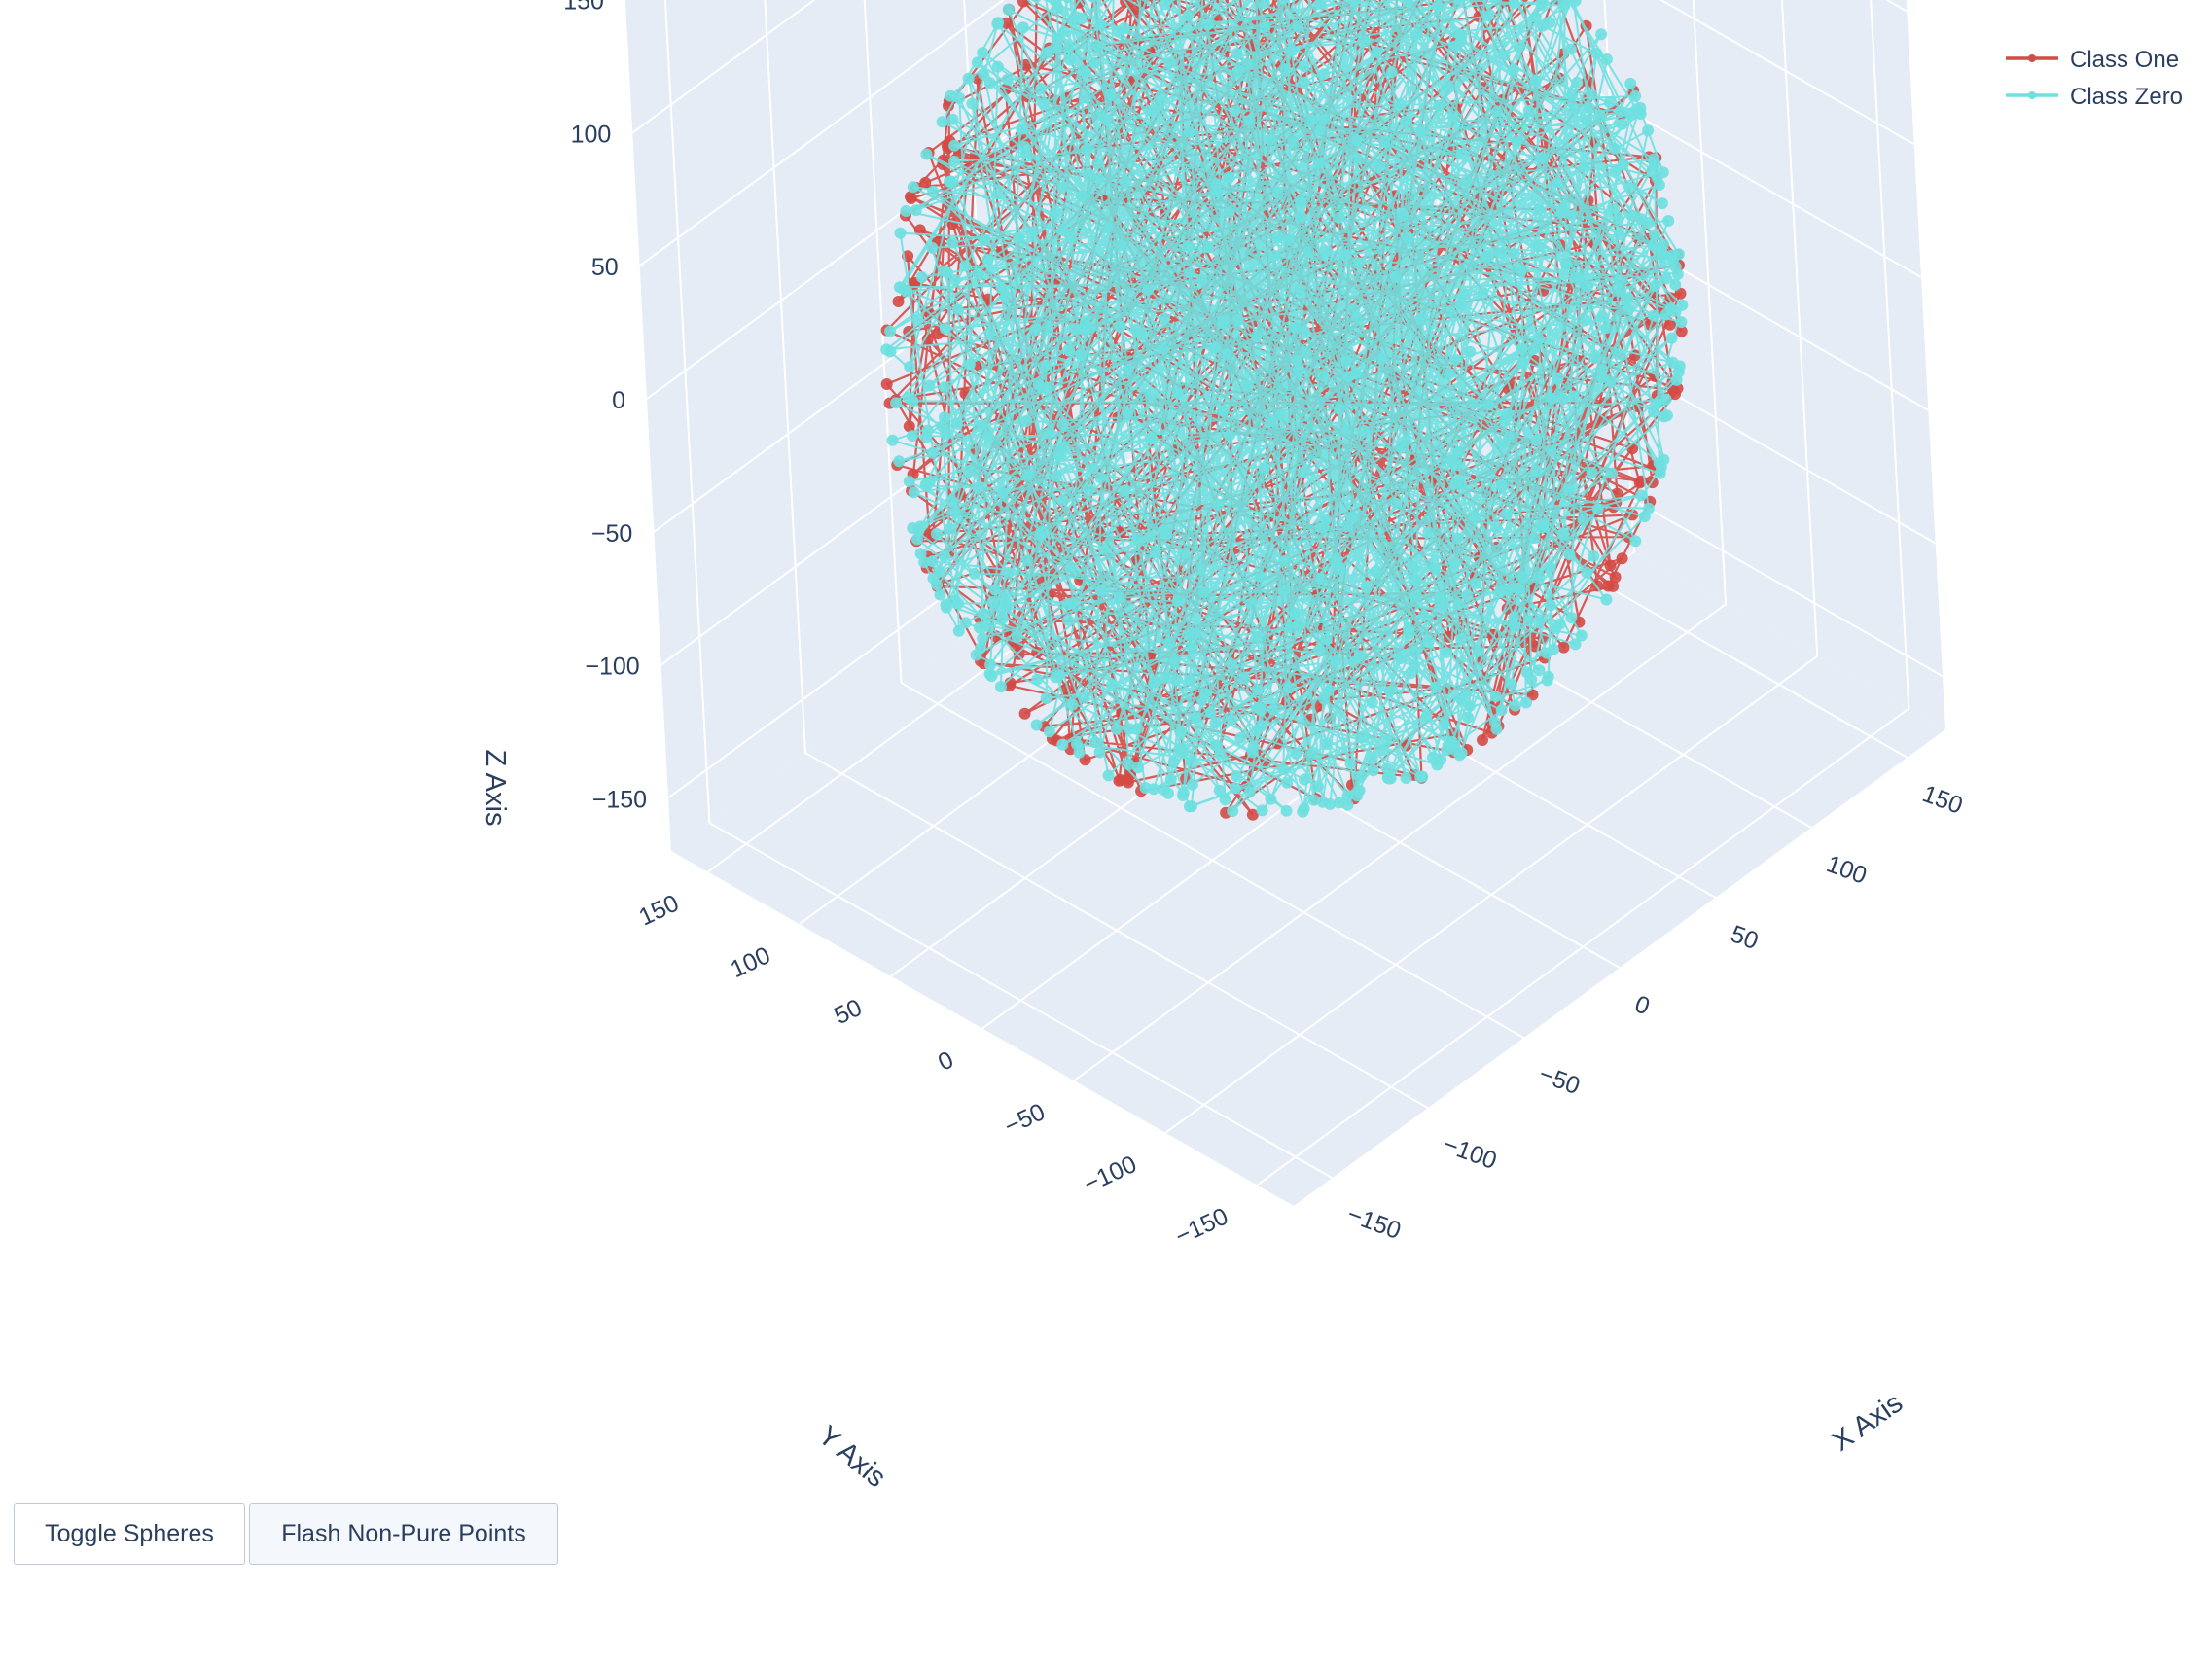 The height and width of the screenshot is (1665, 2212). Describe the element at coordinates (612, 667) in the screenshot. I see `z-tick-label: −100` at that location.